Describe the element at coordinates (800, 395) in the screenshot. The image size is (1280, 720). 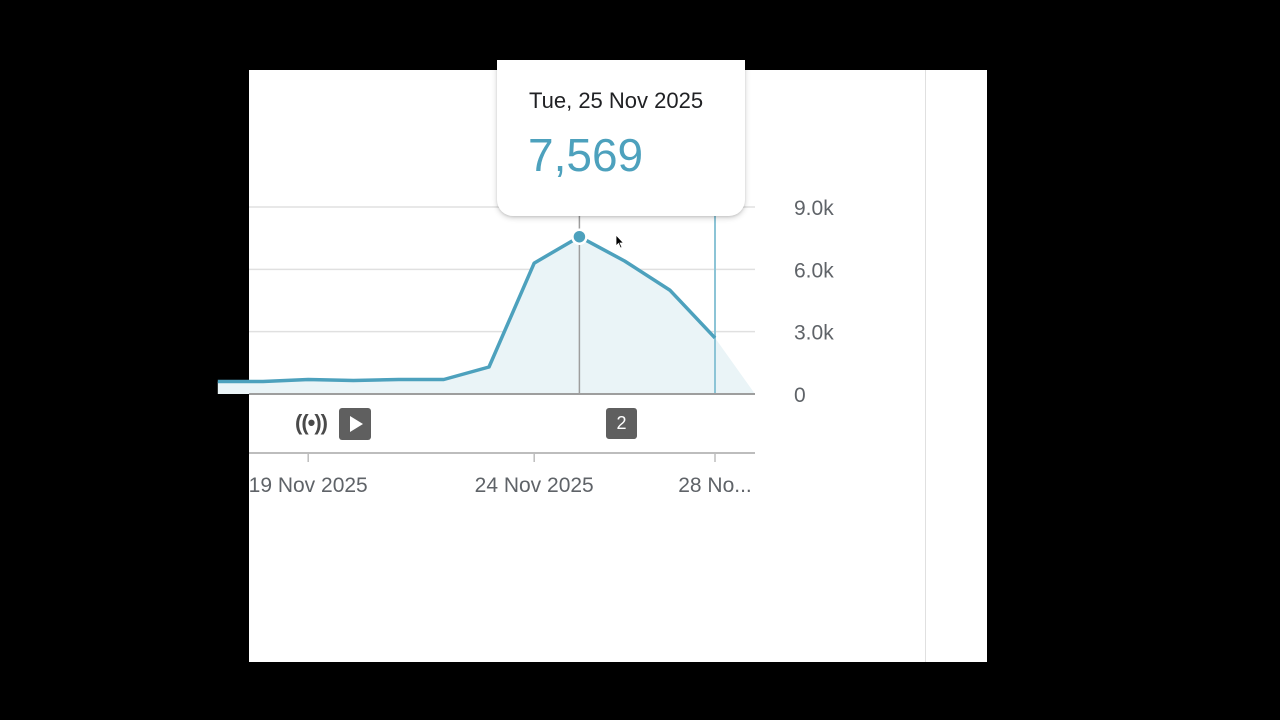
I see `y-tick-label: 0` at that location.